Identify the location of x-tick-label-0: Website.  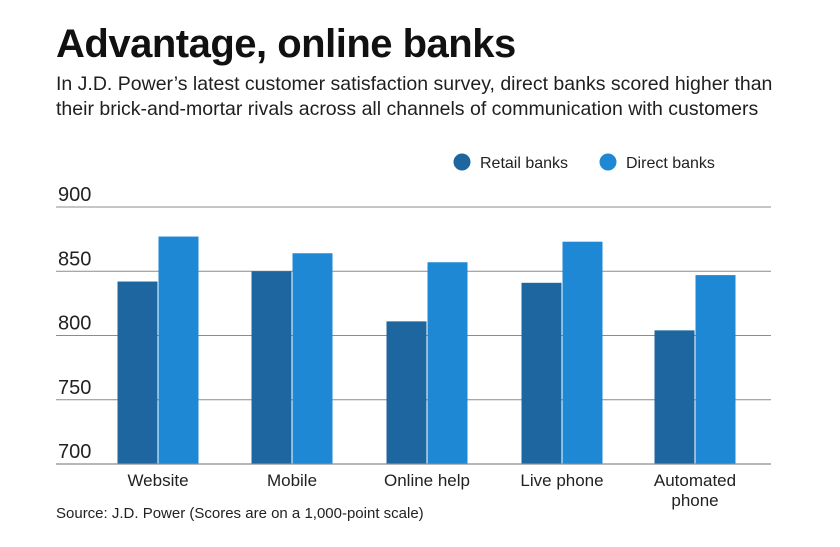
(157, 480).